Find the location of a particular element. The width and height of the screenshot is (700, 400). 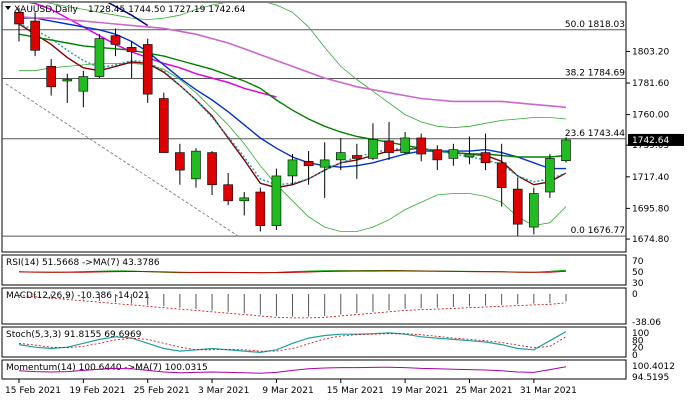

momentum-line is located at coordinates (292, 370).